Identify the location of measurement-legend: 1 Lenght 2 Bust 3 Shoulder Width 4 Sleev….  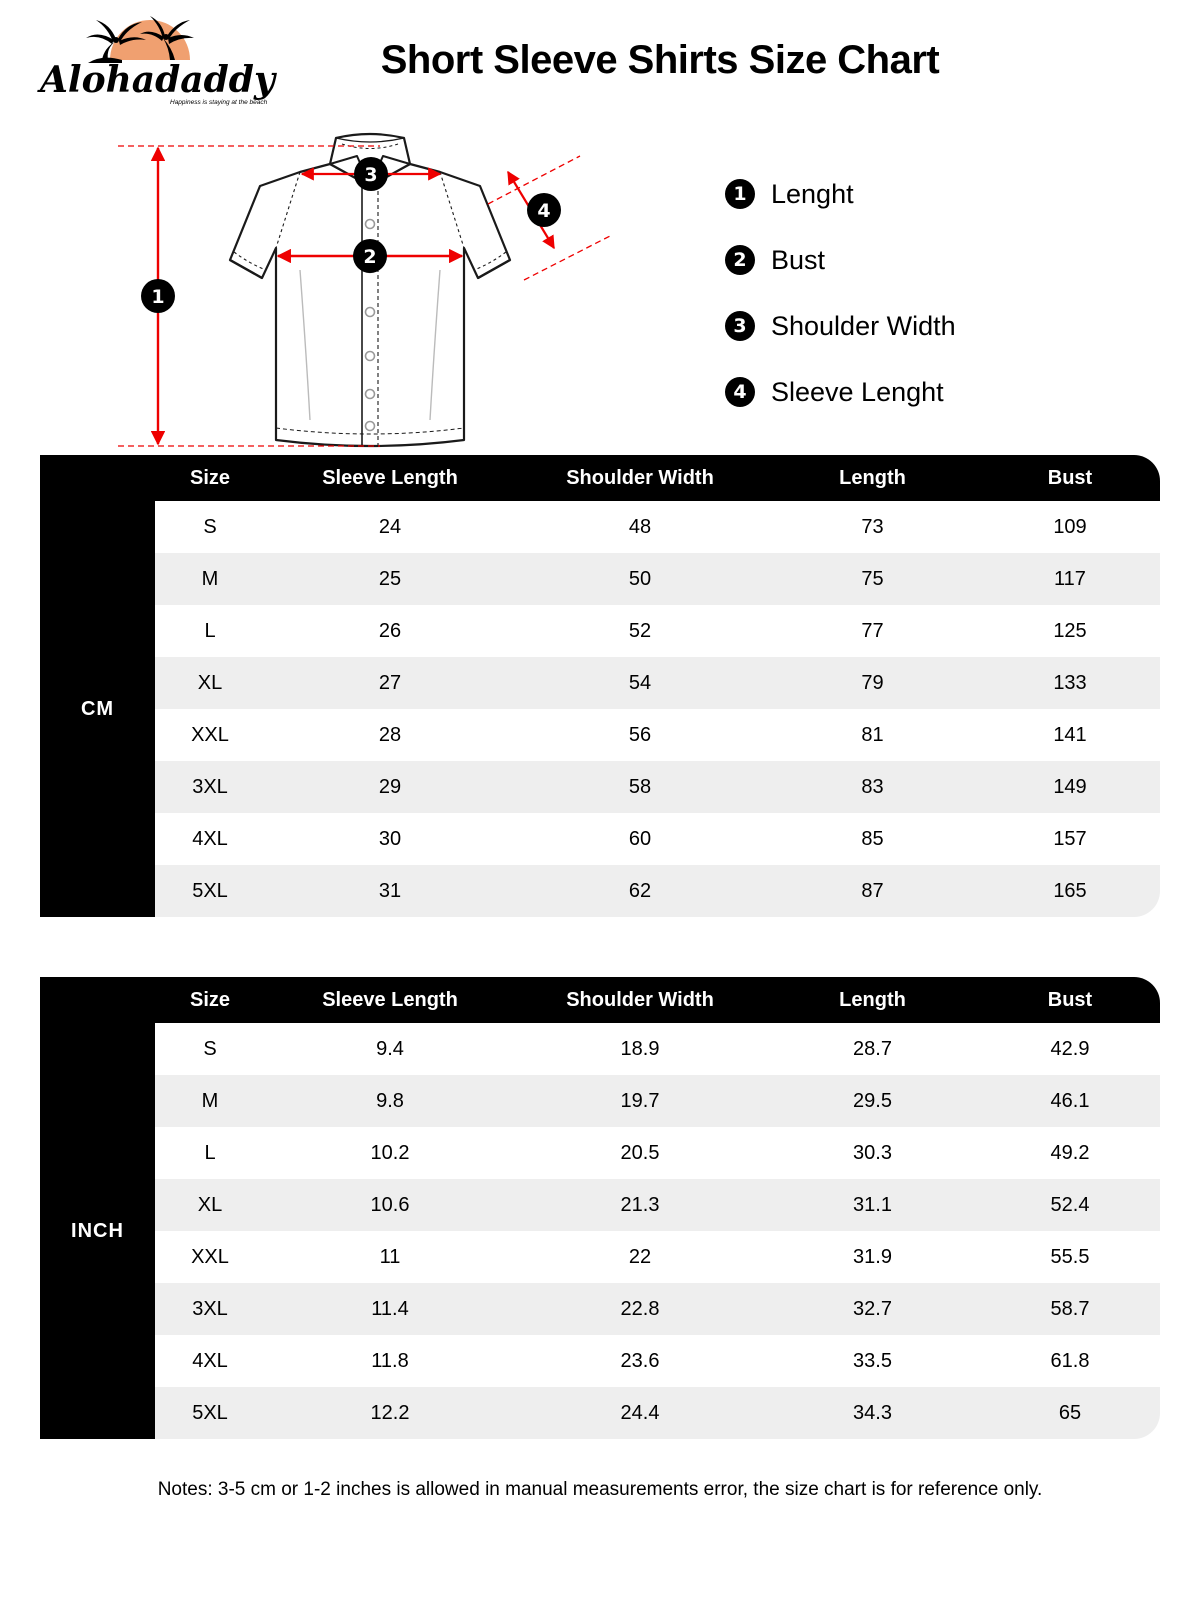
(925, 307).